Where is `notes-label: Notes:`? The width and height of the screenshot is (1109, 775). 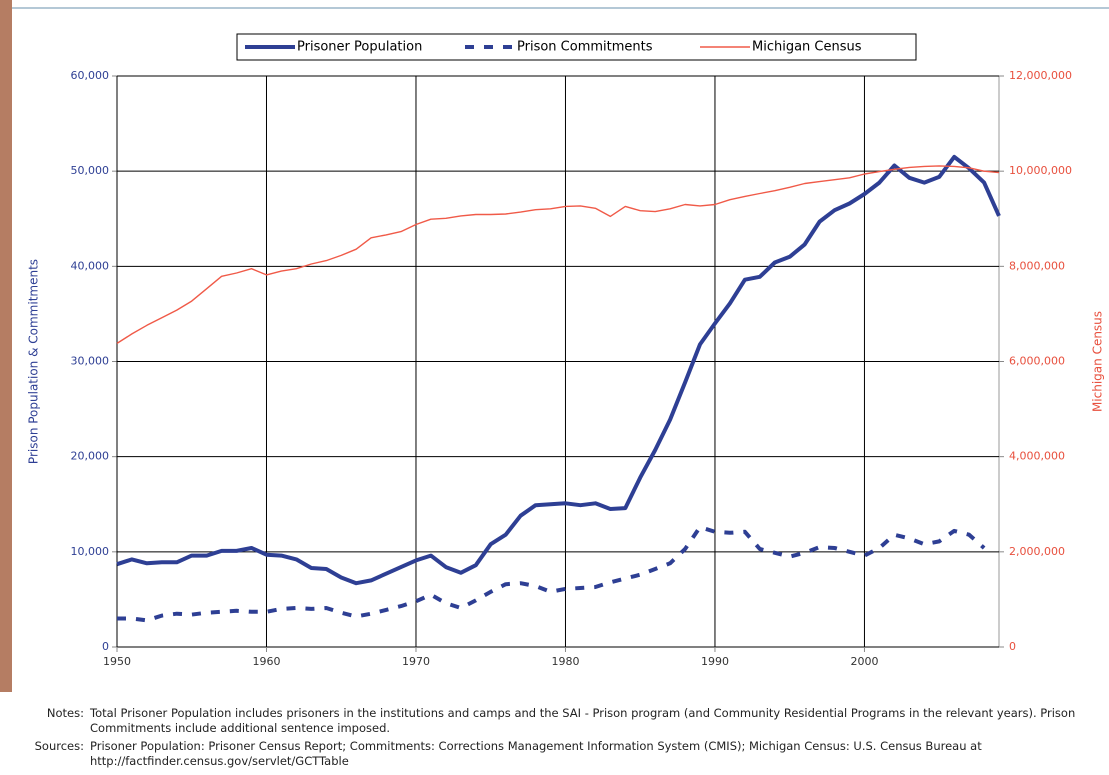 notes-label: Notes: is located at coordinates (65, 713).